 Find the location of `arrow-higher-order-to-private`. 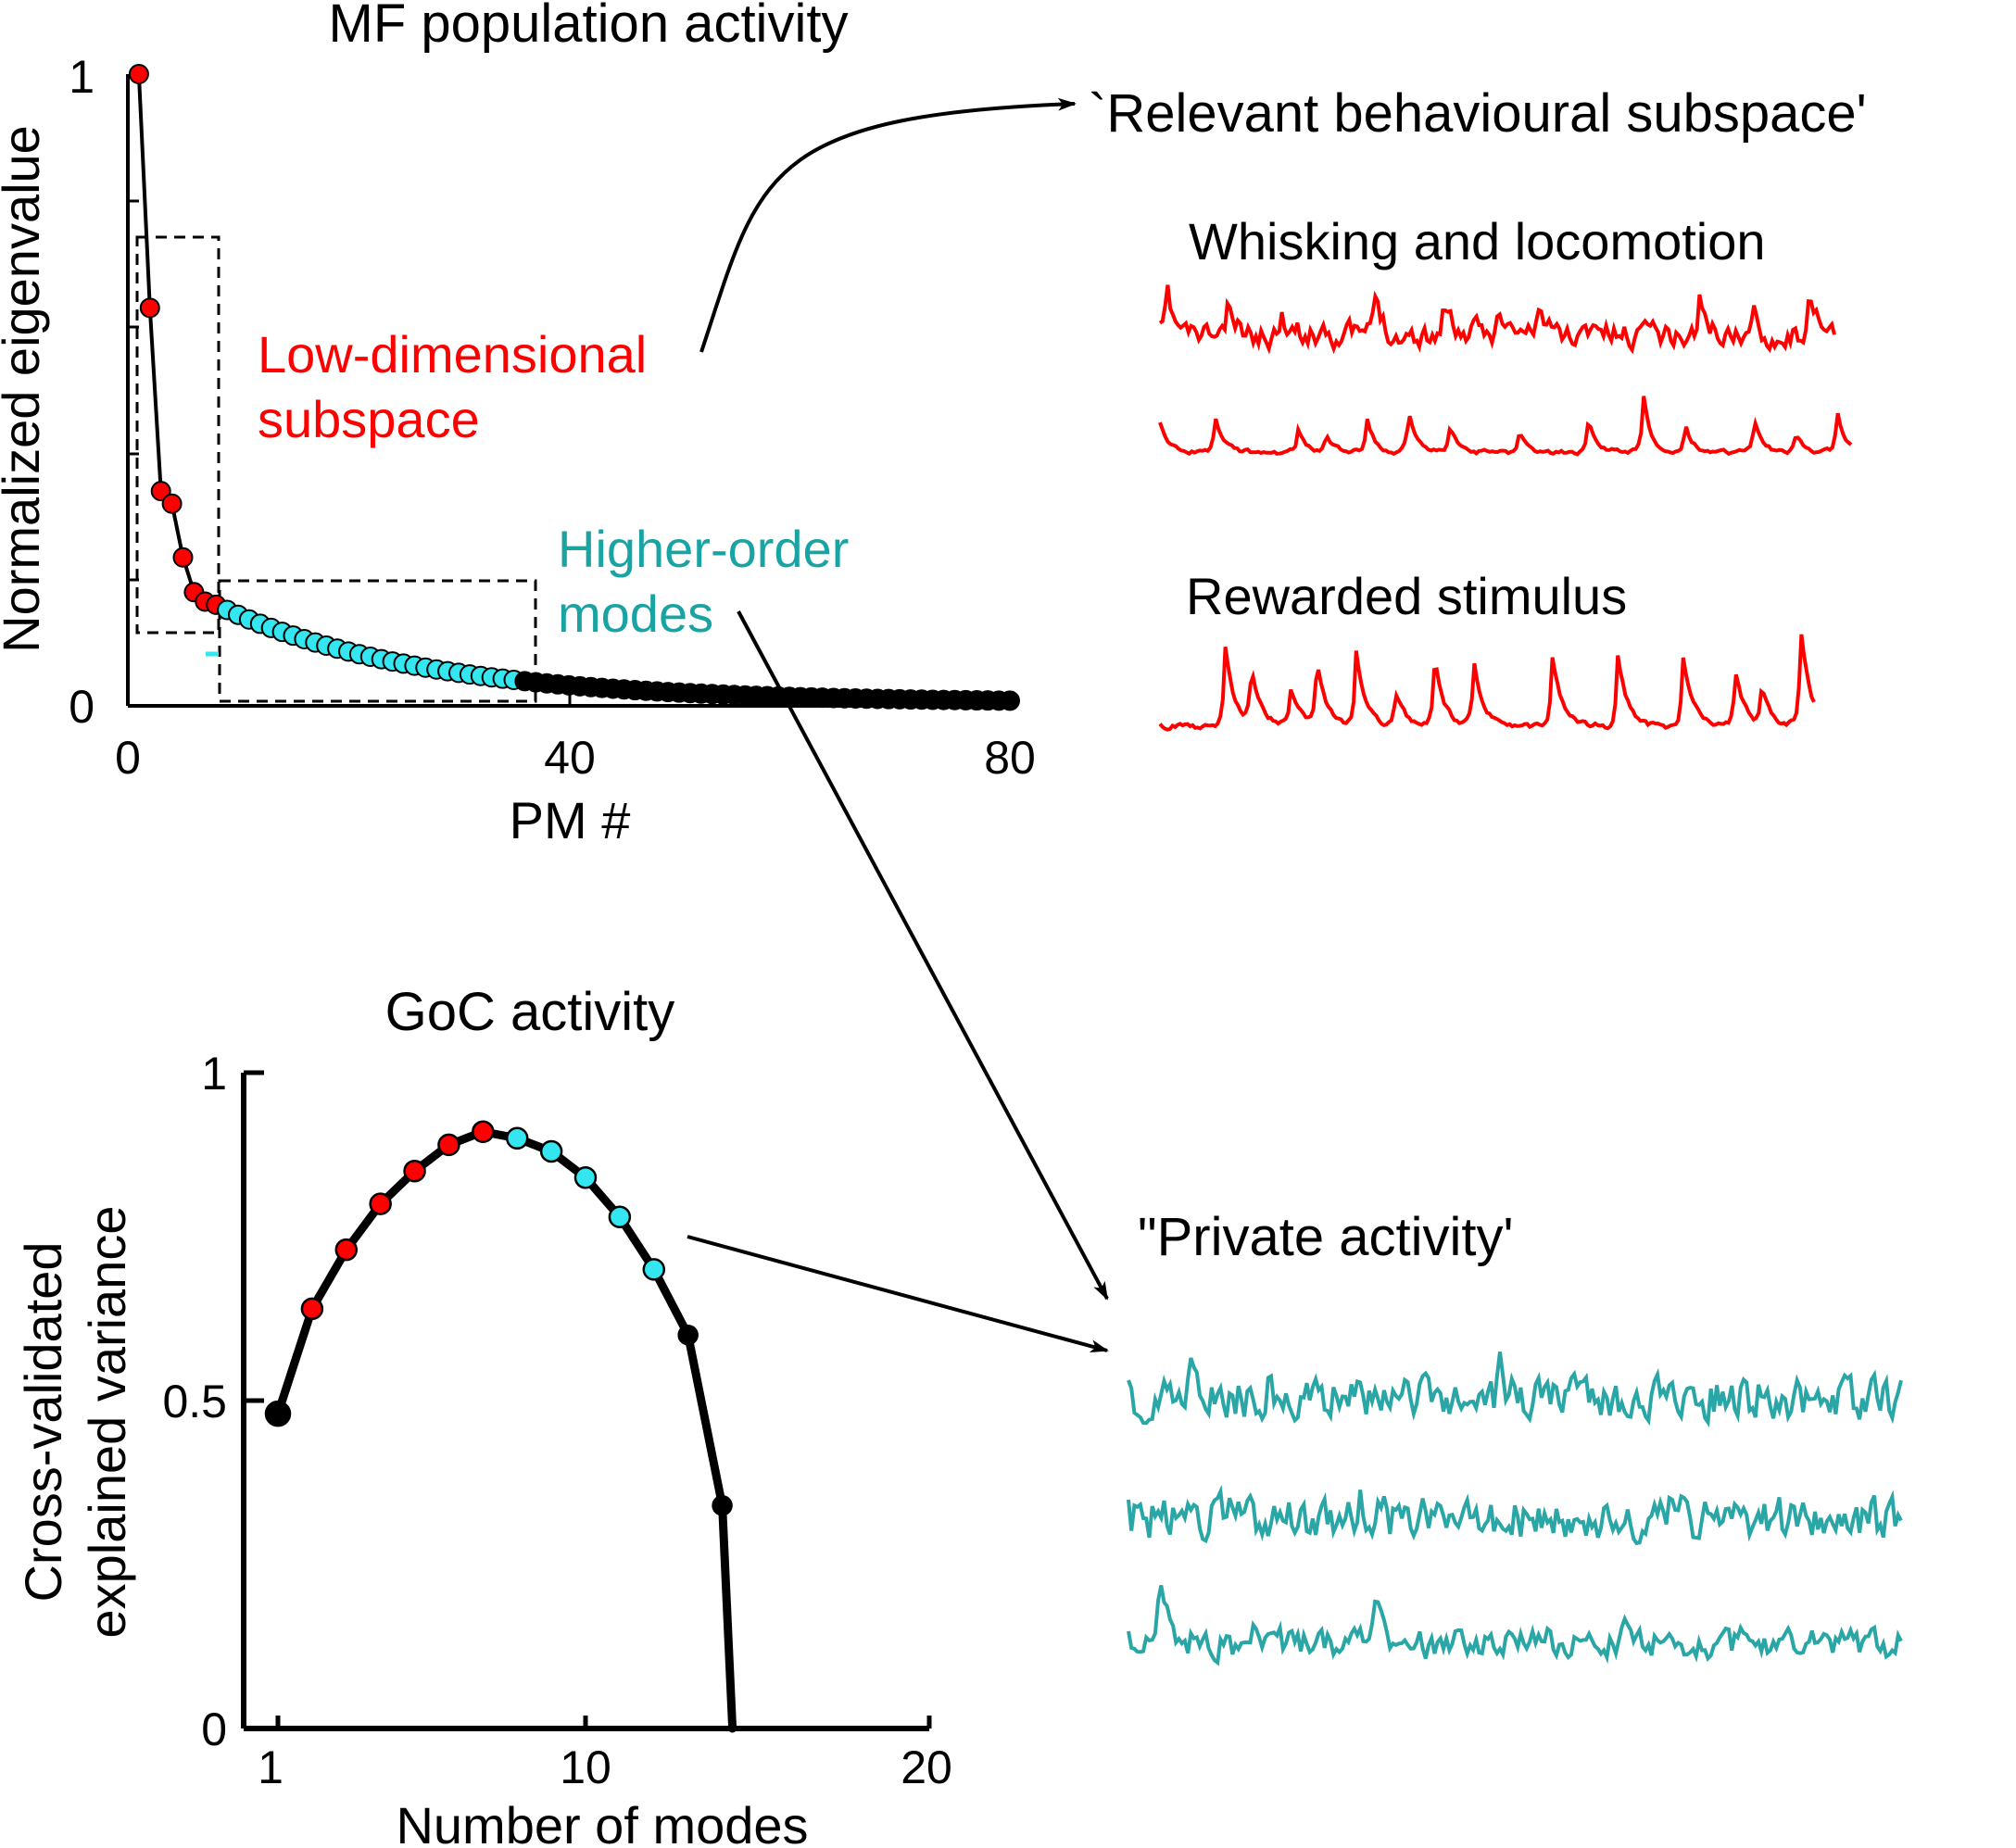

arrow-higher-order-to-private is located at coordinates (923, 955).